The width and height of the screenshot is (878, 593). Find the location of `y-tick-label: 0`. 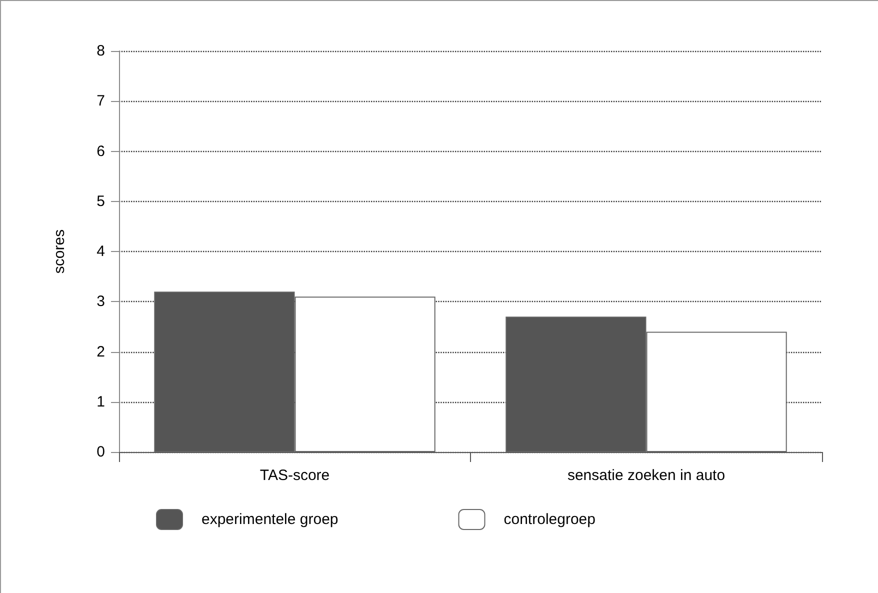

y-tick-label: 0 is located at coordinates (100, 452).